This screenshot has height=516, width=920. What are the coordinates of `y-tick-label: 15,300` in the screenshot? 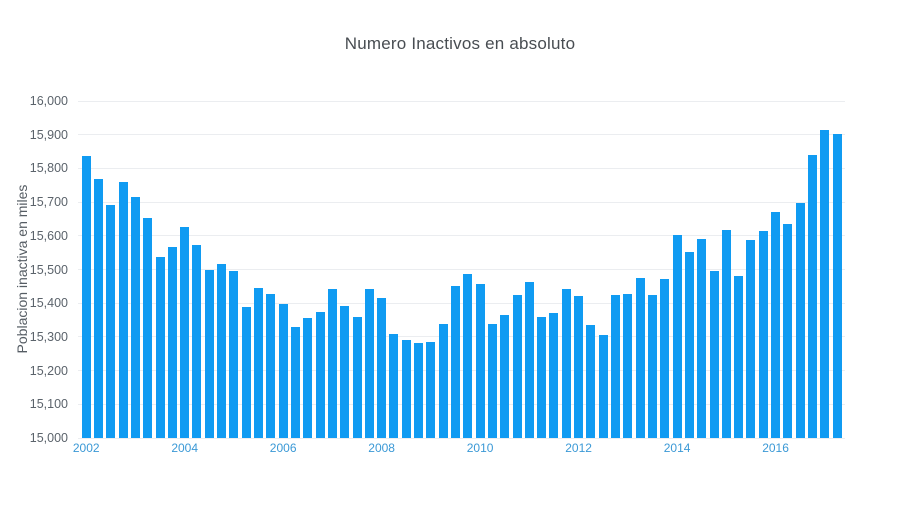 It's located at (48, 336).